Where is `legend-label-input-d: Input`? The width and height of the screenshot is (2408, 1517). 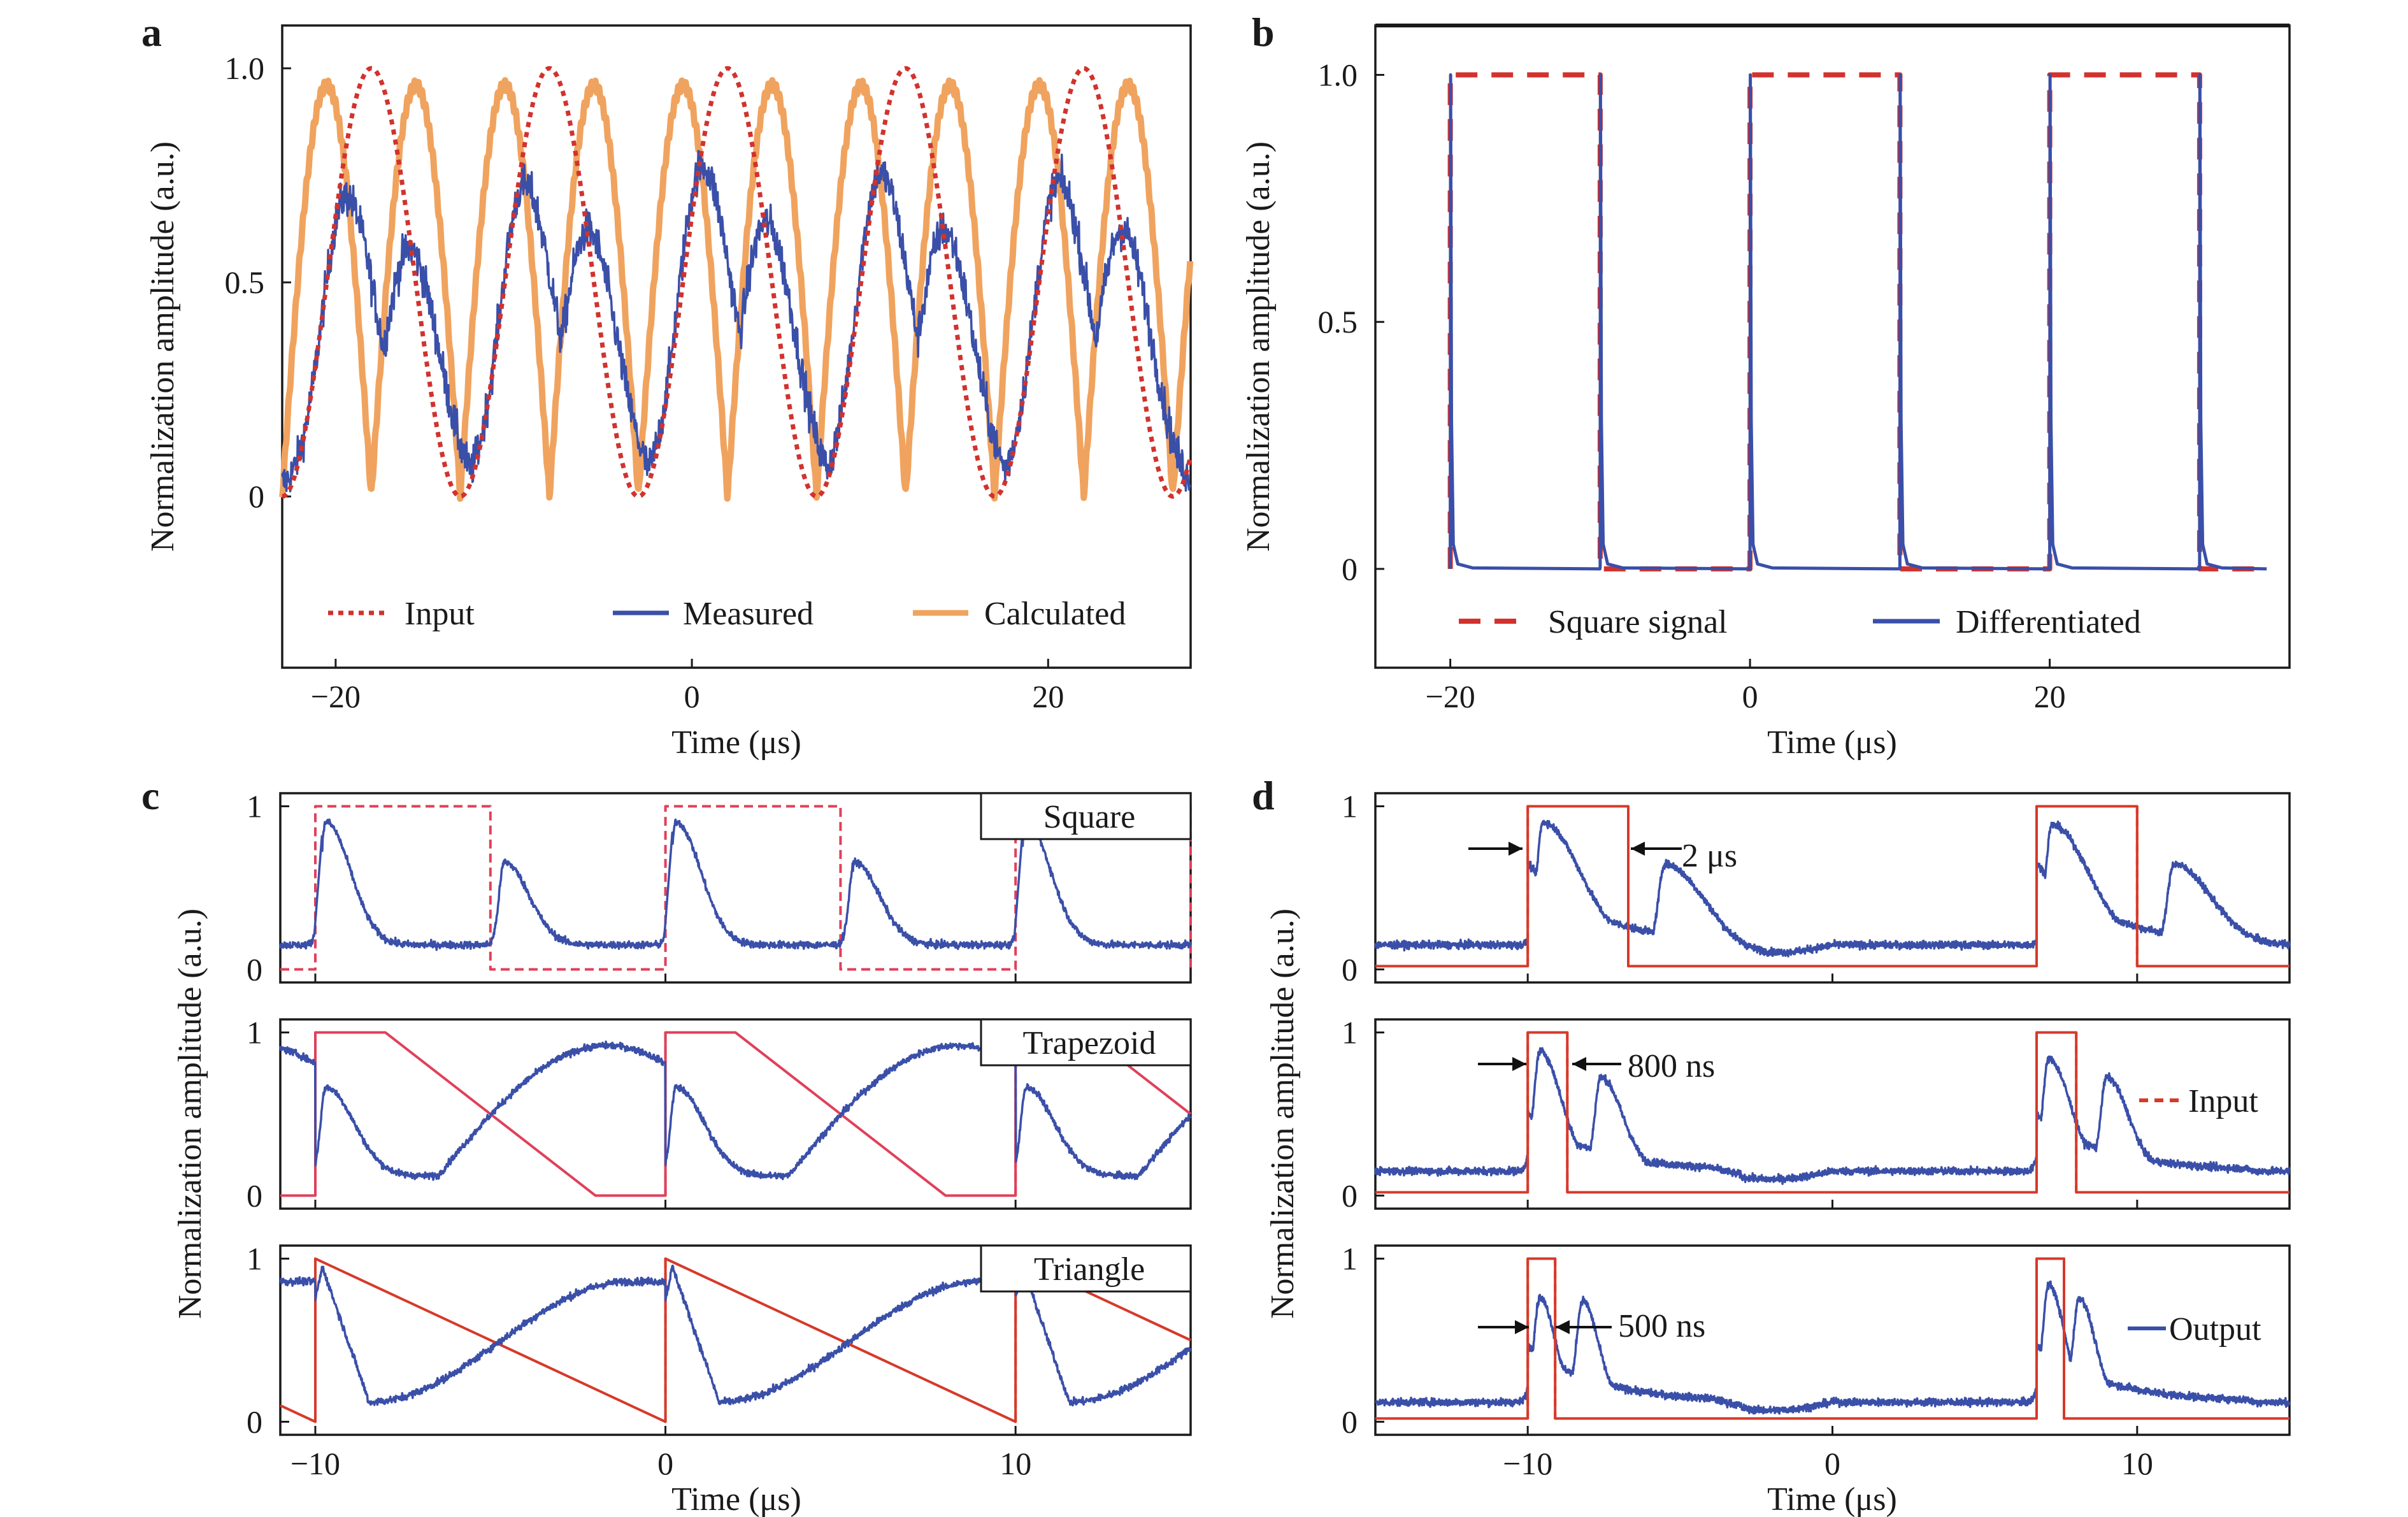 legend-label-input-d: Input is located at coordinates (2223, 1101).